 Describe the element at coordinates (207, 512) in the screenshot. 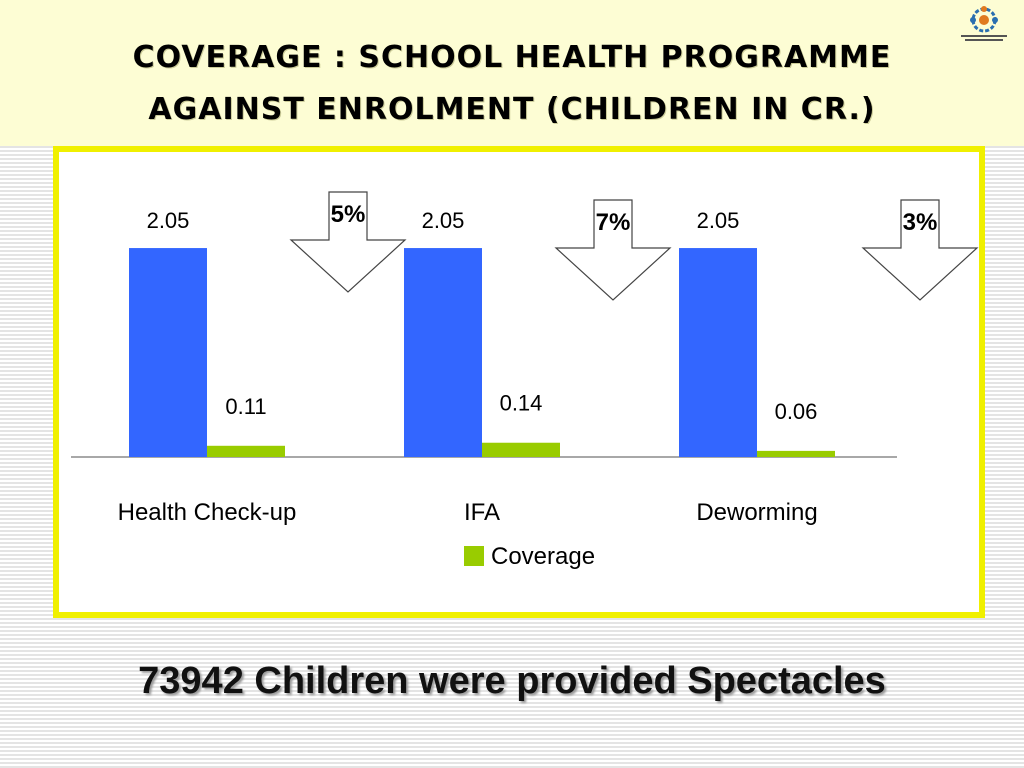

I see `category-label-1: Health Check-up` at that location.